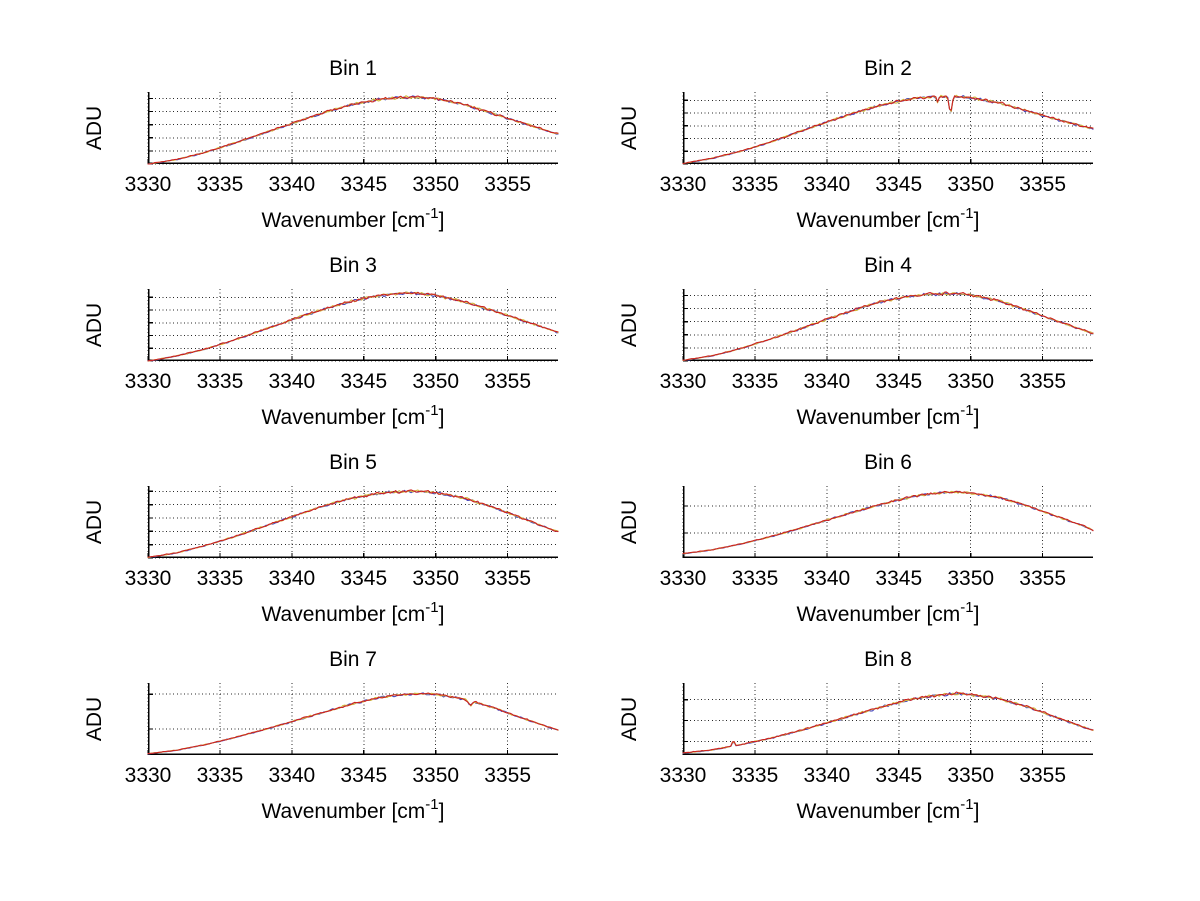  I want to click on subplot-title: Bin 8, so click(888, 659).